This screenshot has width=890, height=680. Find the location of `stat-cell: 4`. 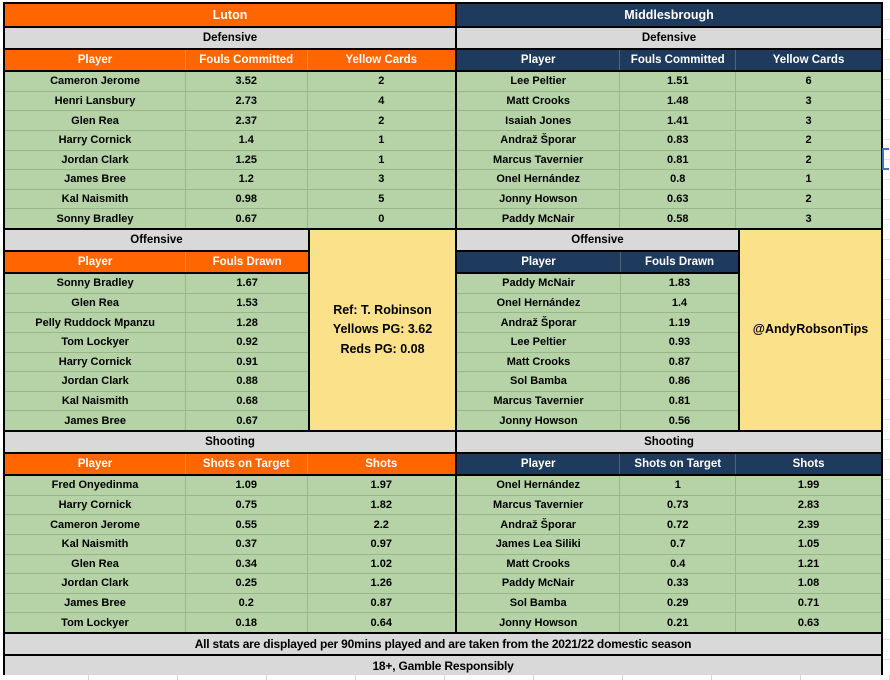

stat-cell: 4 is located at coordinates (381, 101).